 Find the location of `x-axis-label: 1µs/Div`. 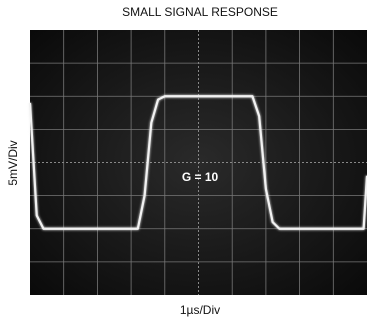

x-axis-label: 1µs/Div is located at coordinates (200, 310).